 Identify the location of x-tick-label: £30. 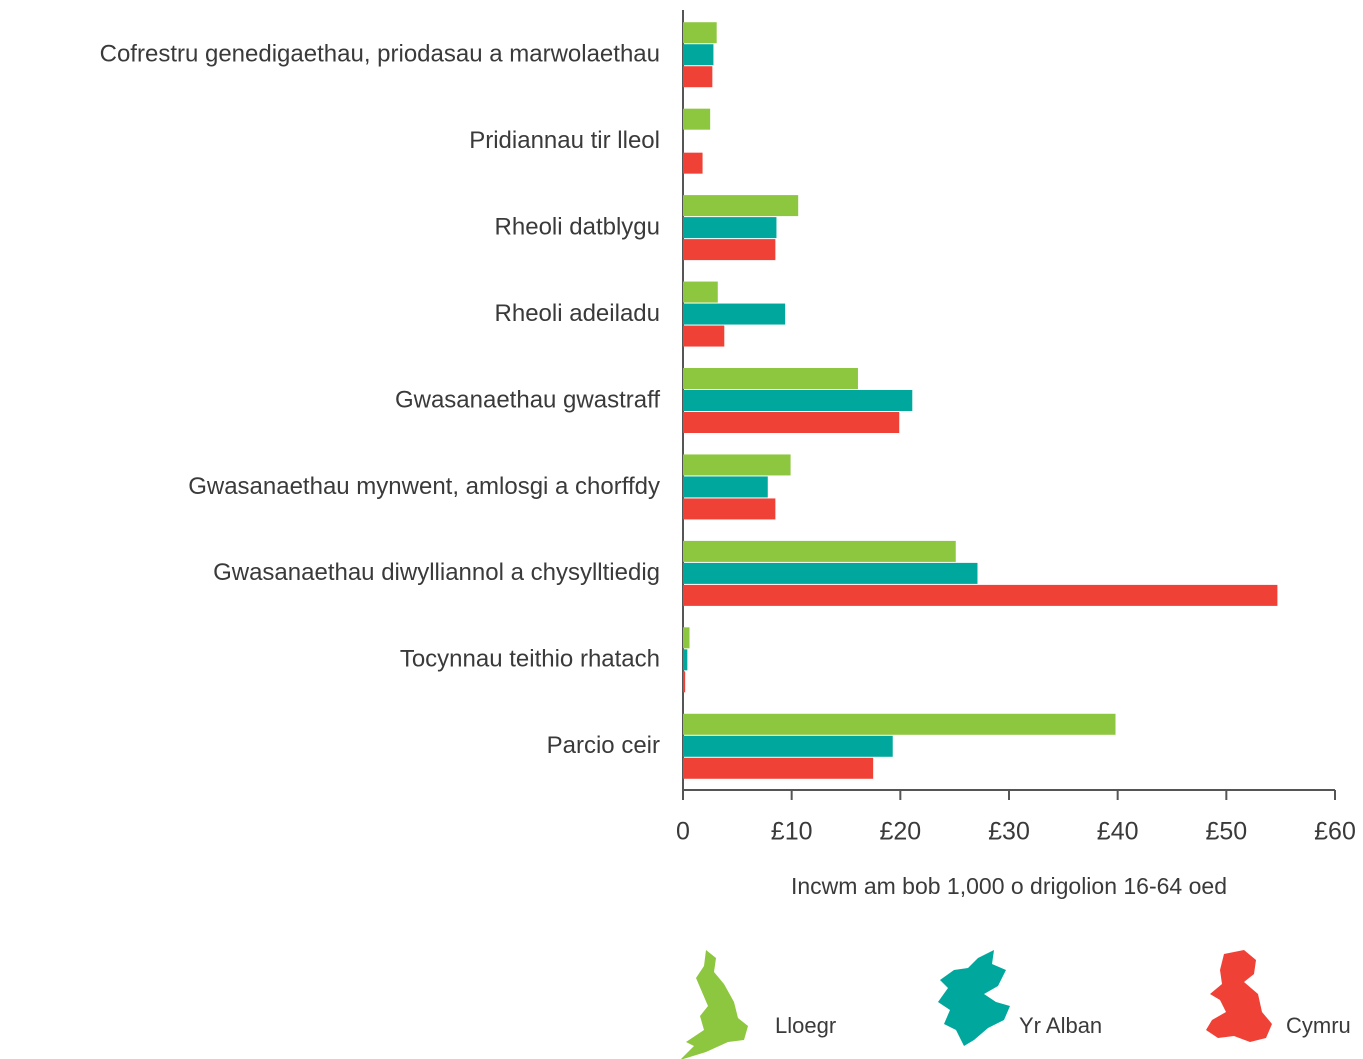
(1009, 832).